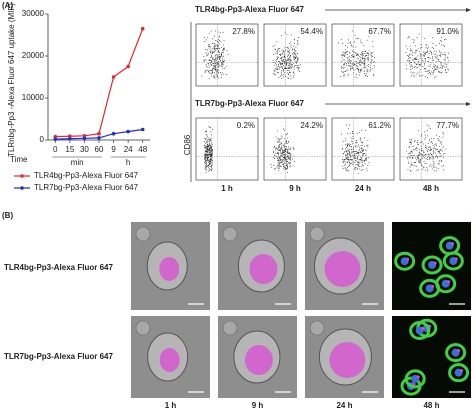 The height and width of the screenshot is (412, 474). What do you see at coordinates (171, 405) in the screenshot?
I see `time-label: 1 h` at bounding box center [171, 405].